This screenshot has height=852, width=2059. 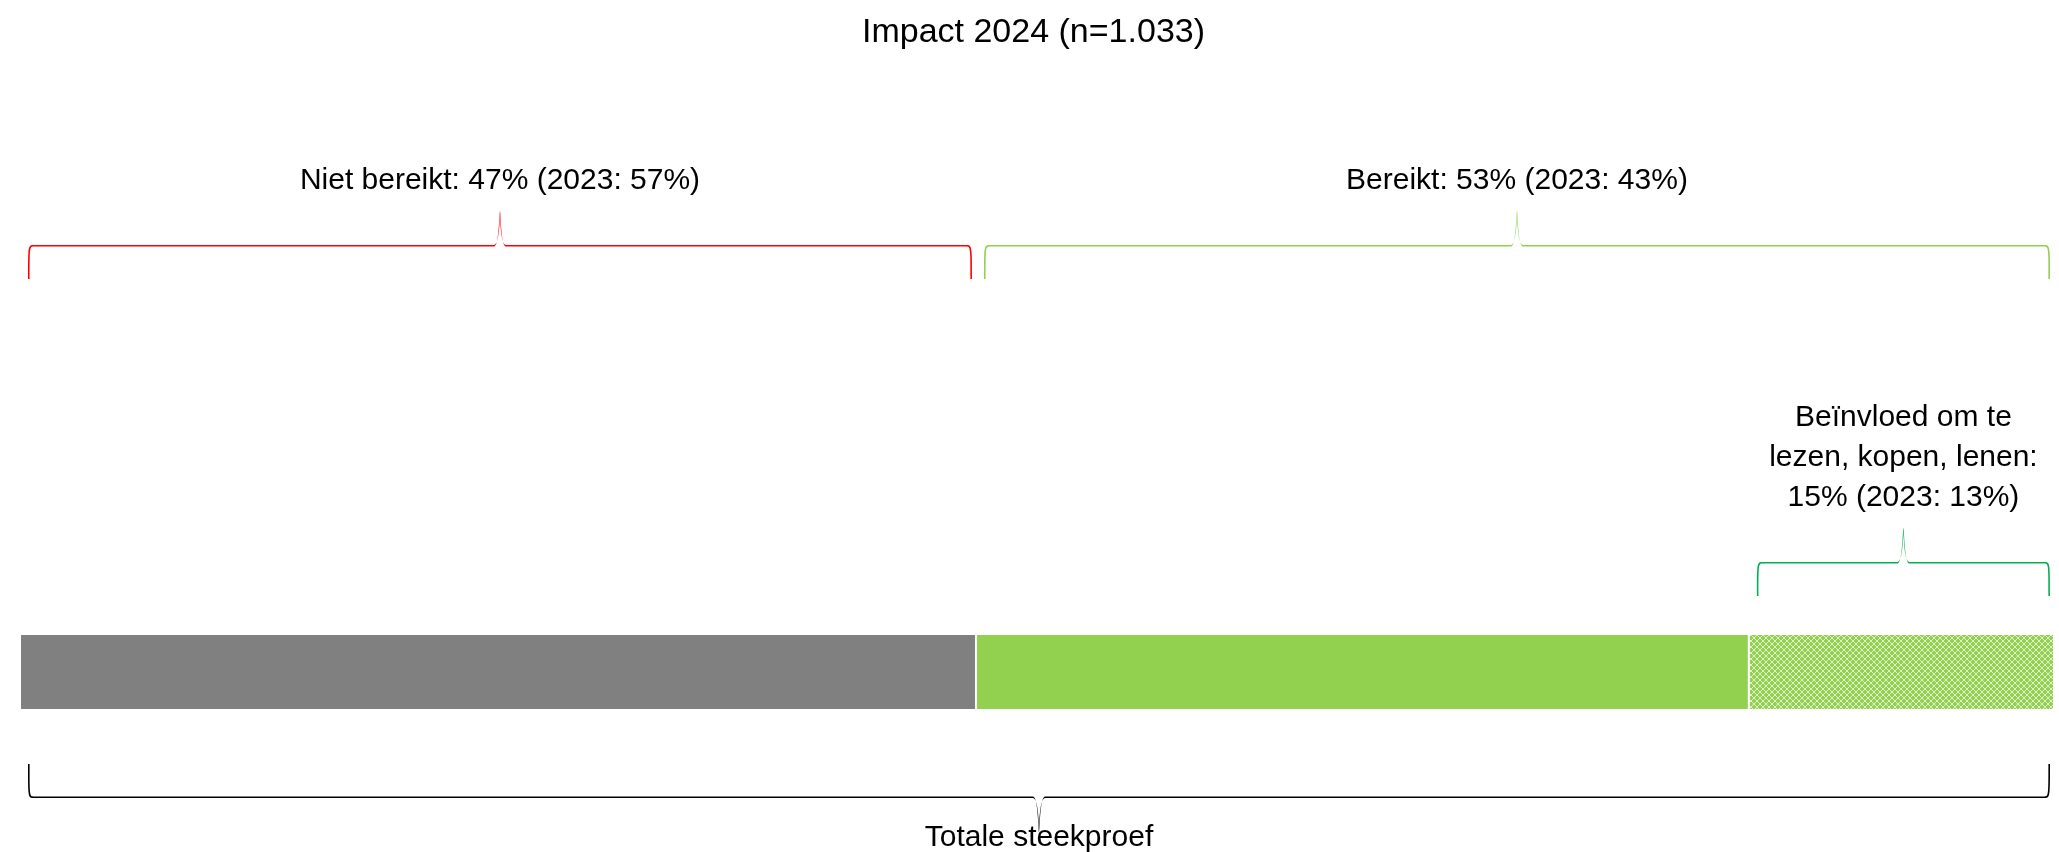 I want to click on text: Niet bereikt: 47% (2023: 57%), so click(x=500, y=178).